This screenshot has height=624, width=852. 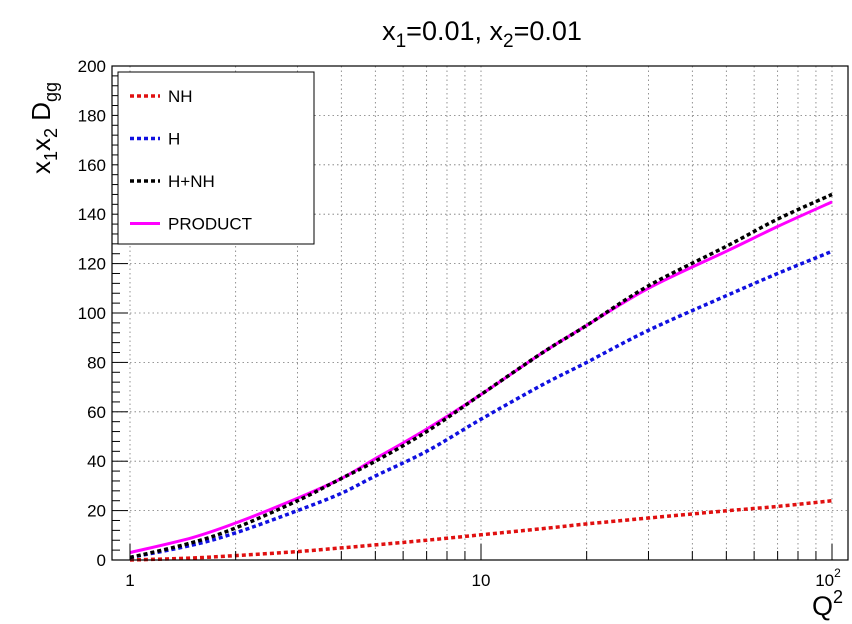 I want to click on legend-label: NH, so click(x=180, y=96).